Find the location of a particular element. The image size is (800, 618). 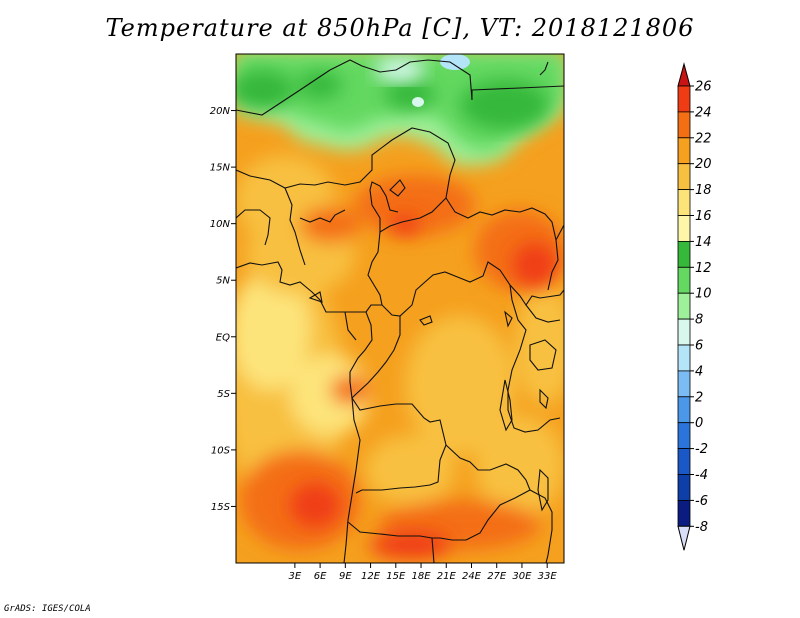

colorbar-label: -4 is located at coordinates (701, 475).